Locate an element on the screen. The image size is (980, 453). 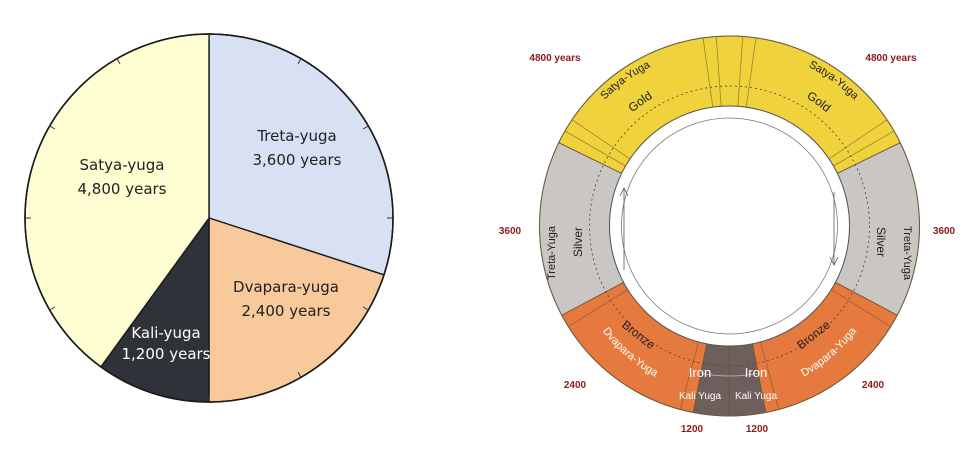
satya-yuga-years: 4,800 years is located at coordinates (122, 189).